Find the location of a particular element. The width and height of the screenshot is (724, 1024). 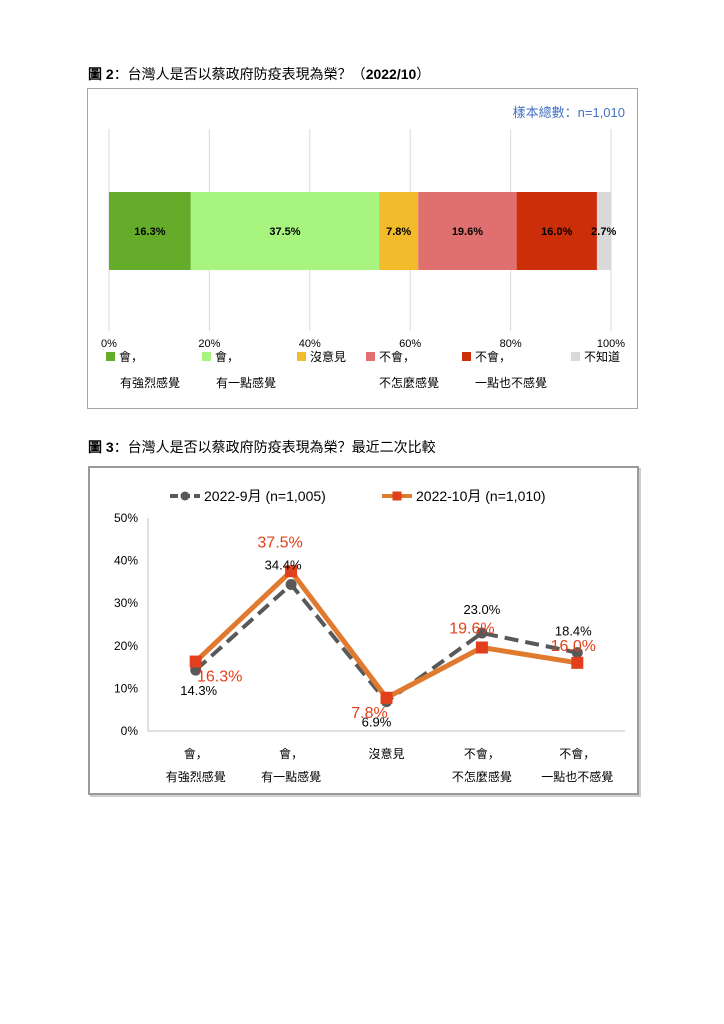

x-tick-label: 20% is located at coordinates (209, 344).